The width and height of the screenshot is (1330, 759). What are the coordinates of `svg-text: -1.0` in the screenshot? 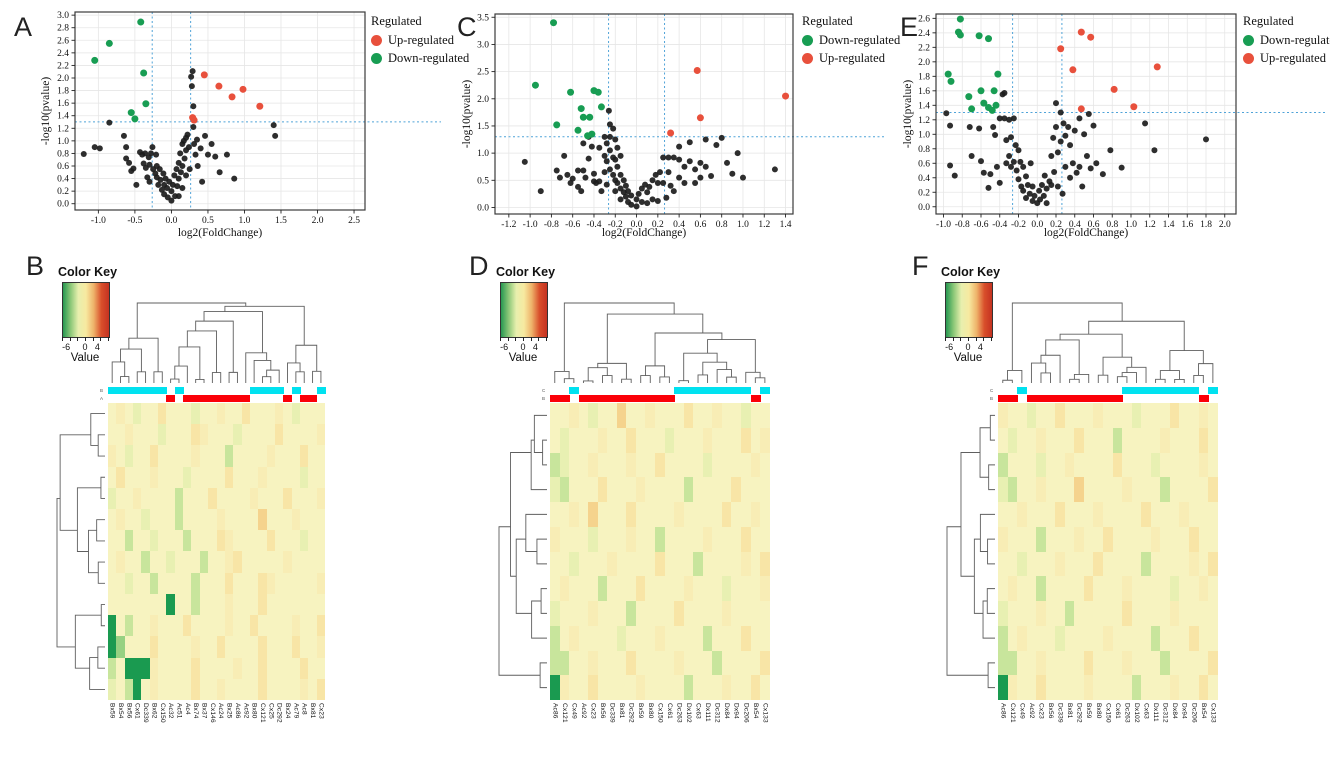 It's located at (943, 225).